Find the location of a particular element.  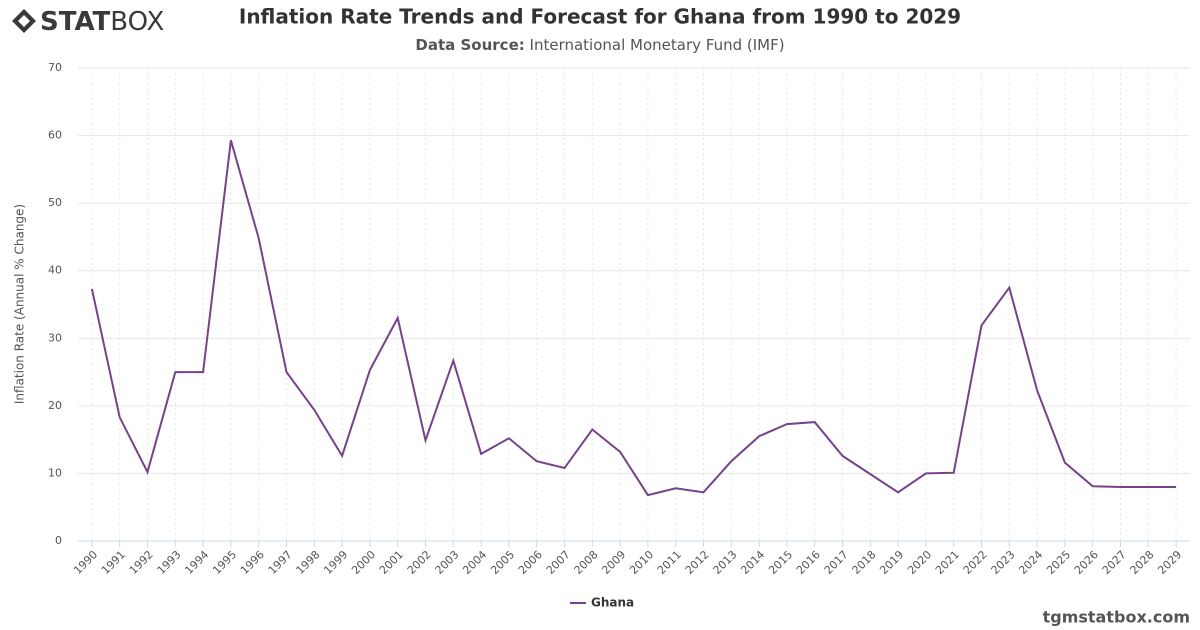

x-tick-label: 2017 is located at coordinates (836, 562).